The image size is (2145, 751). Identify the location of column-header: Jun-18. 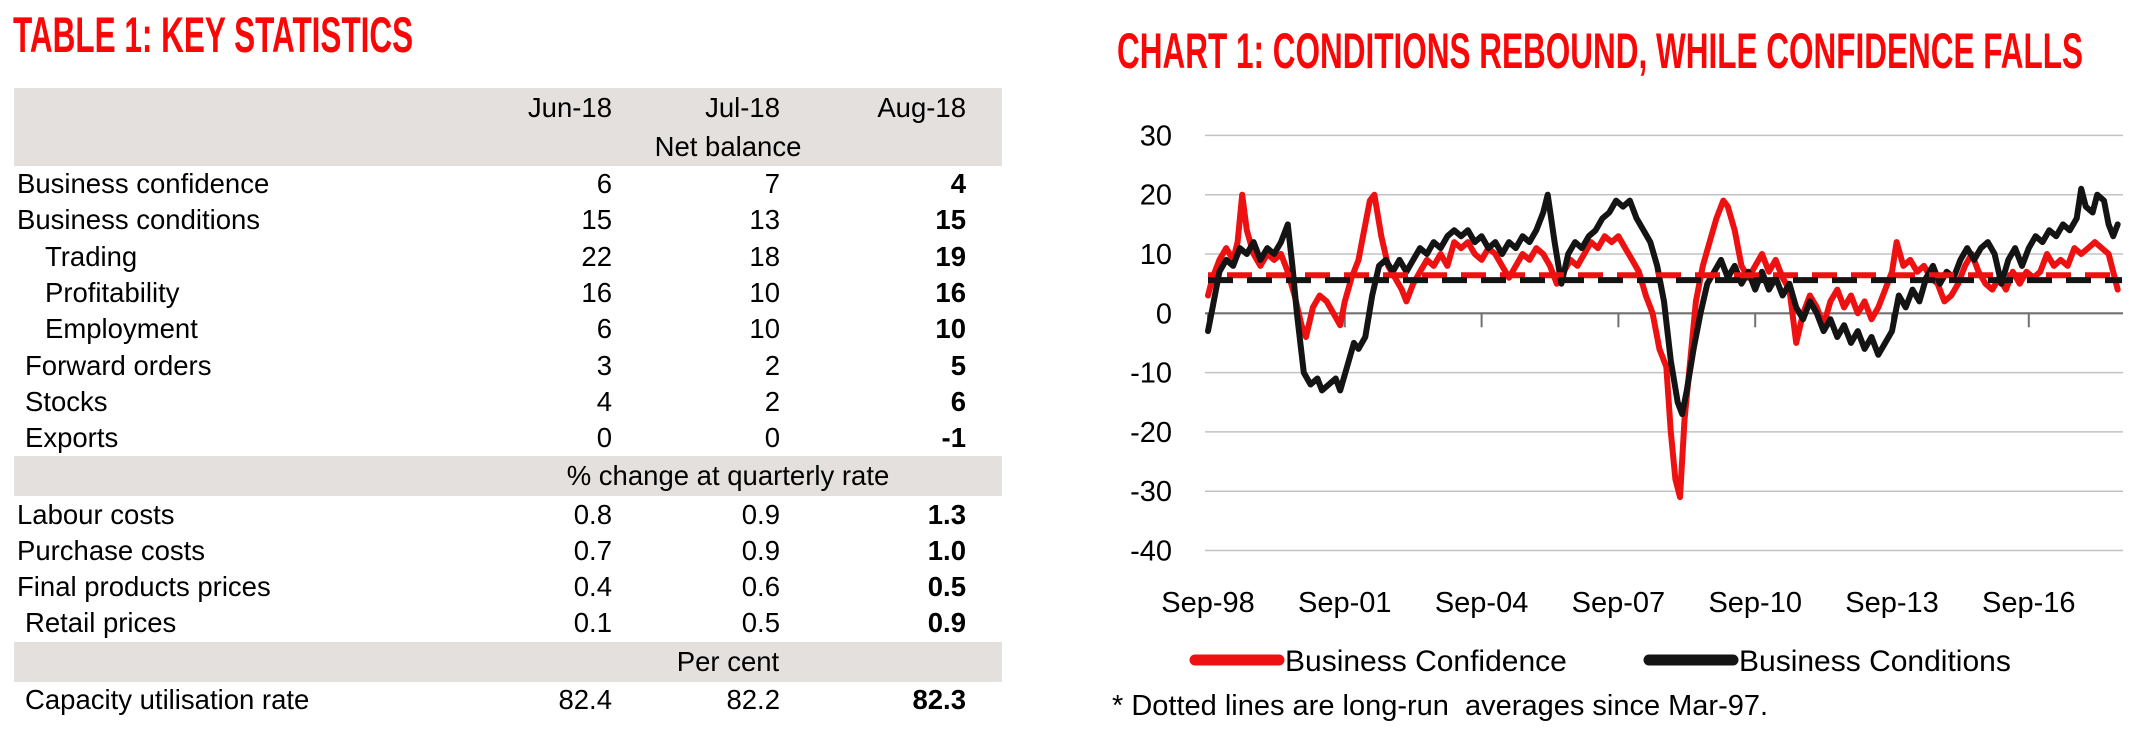
(569, 107).